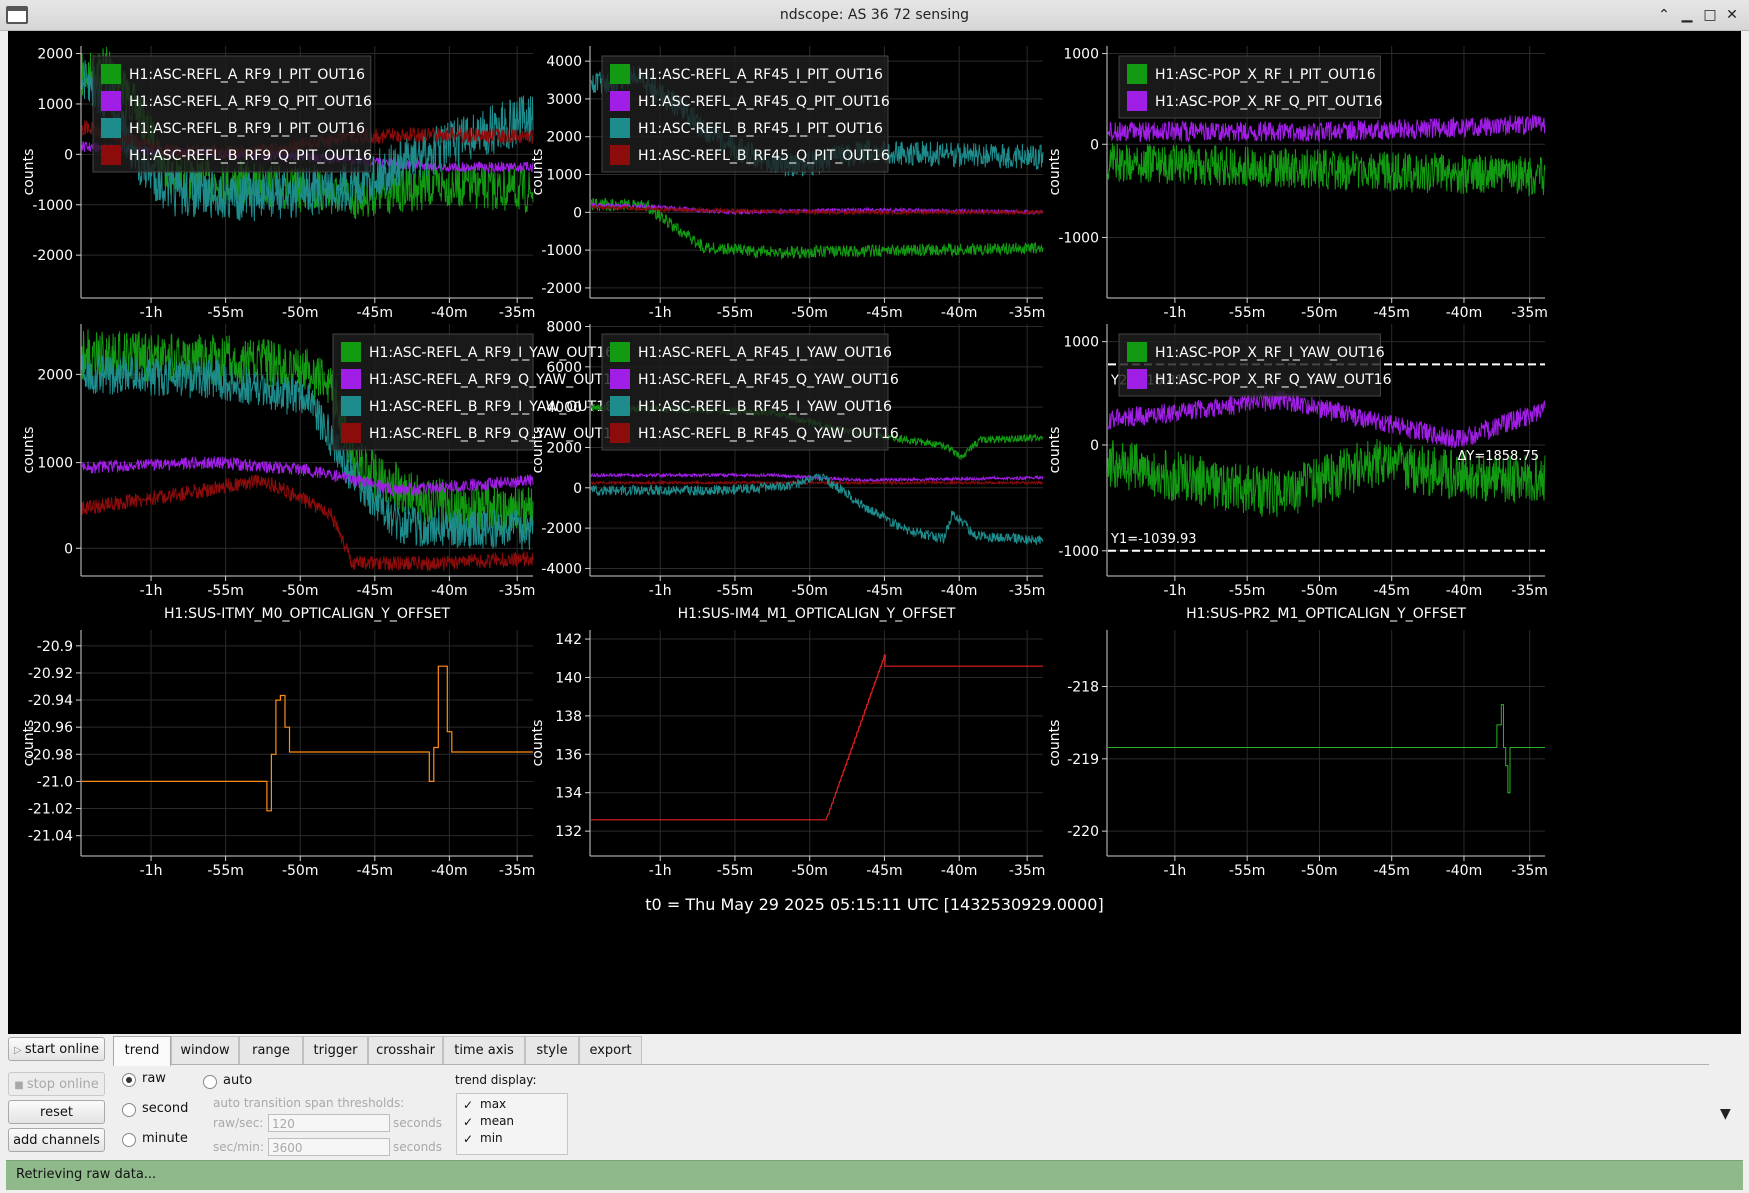 The image size is (1749, 1193). What do you see at coordinates (129, 1110) in the screenshot?
I see `second-radio` at bounding box center [129, 1110].